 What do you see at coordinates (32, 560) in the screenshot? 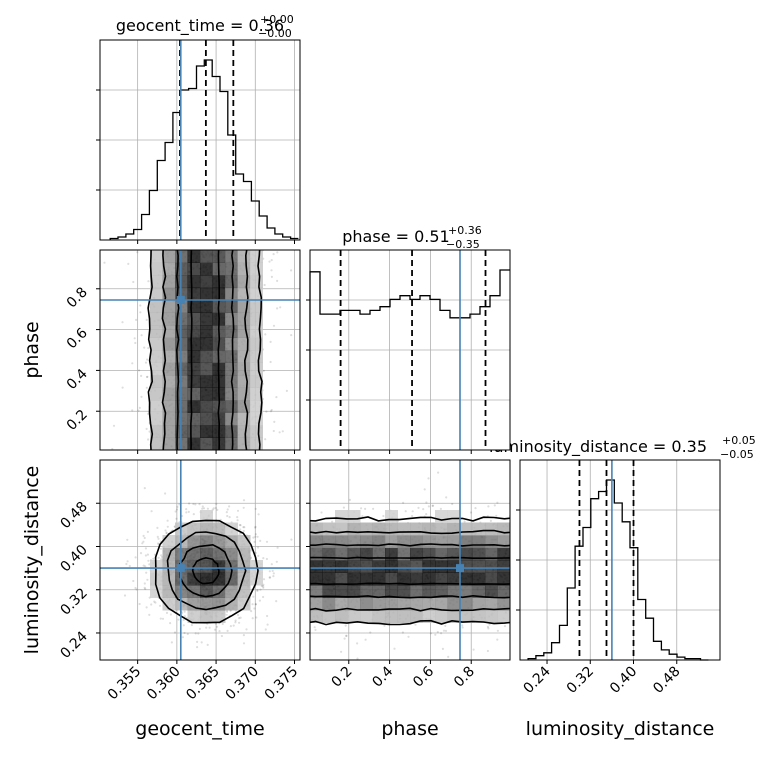
I see `y-axis-label-luminosity-distance: luminosity_distance` at bounding box center [32, 560].